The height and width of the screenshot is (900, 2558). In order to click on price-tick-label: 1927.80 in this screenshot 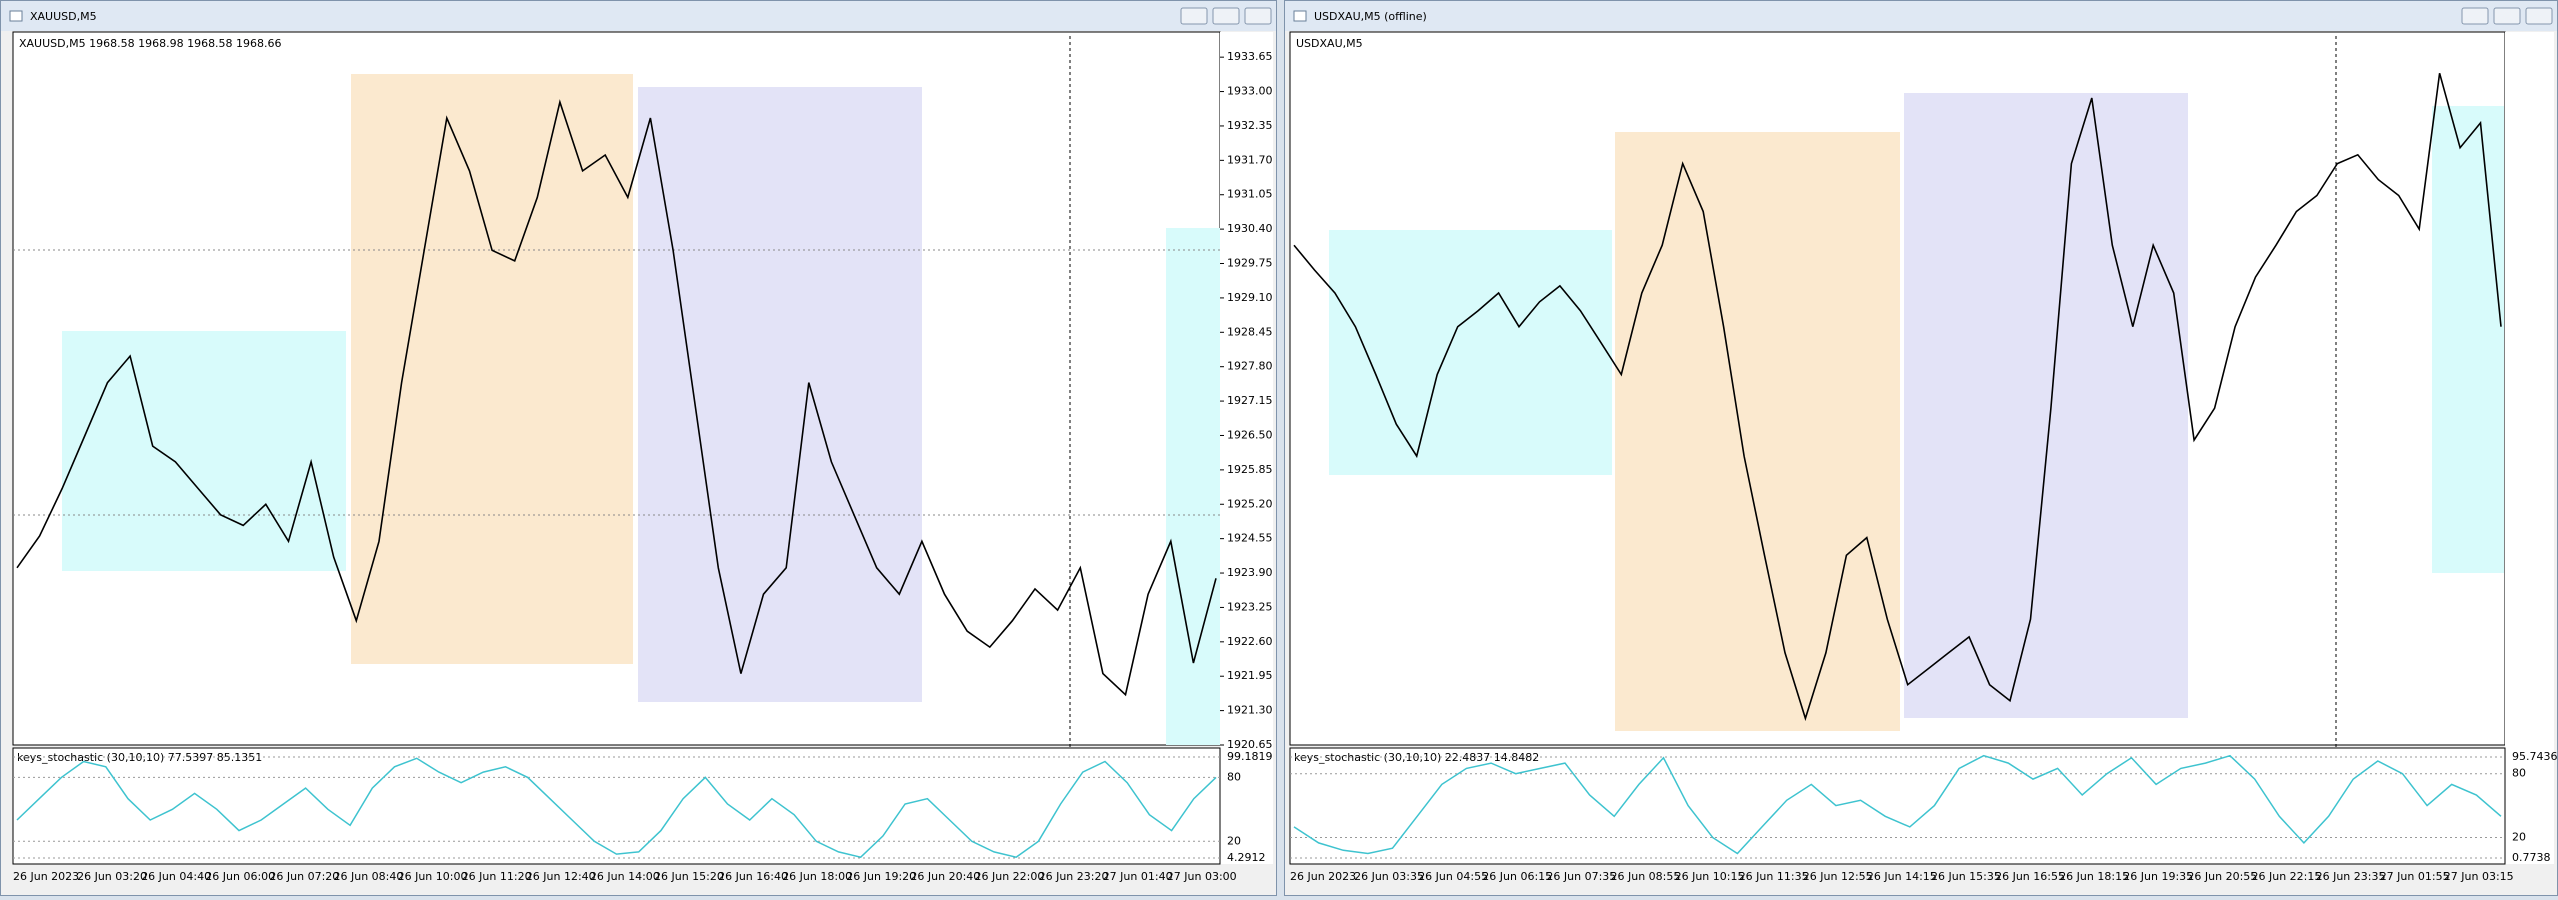, I will do `click(1250, 366)`.